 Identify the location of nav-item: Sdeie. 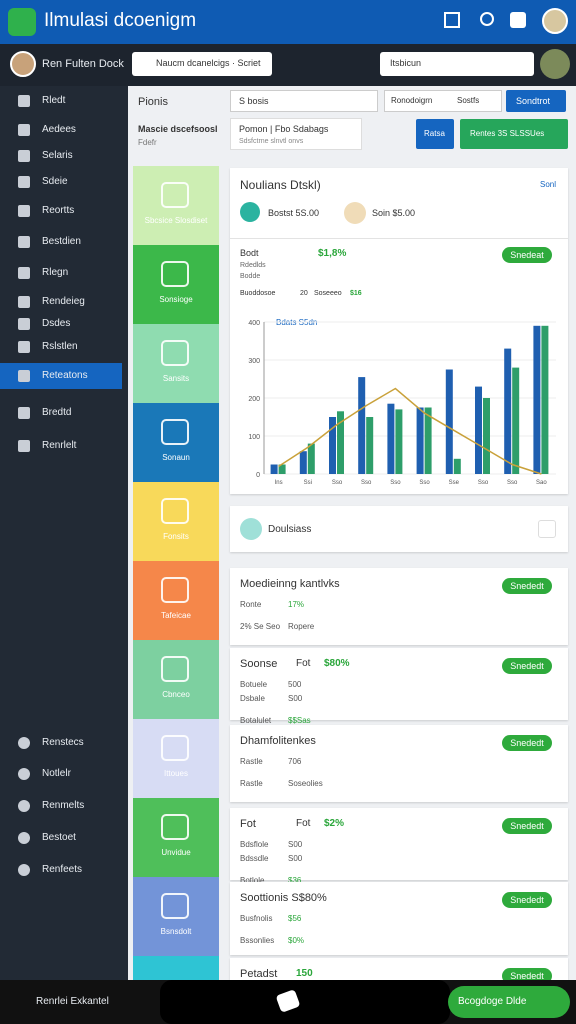
(61, 182).